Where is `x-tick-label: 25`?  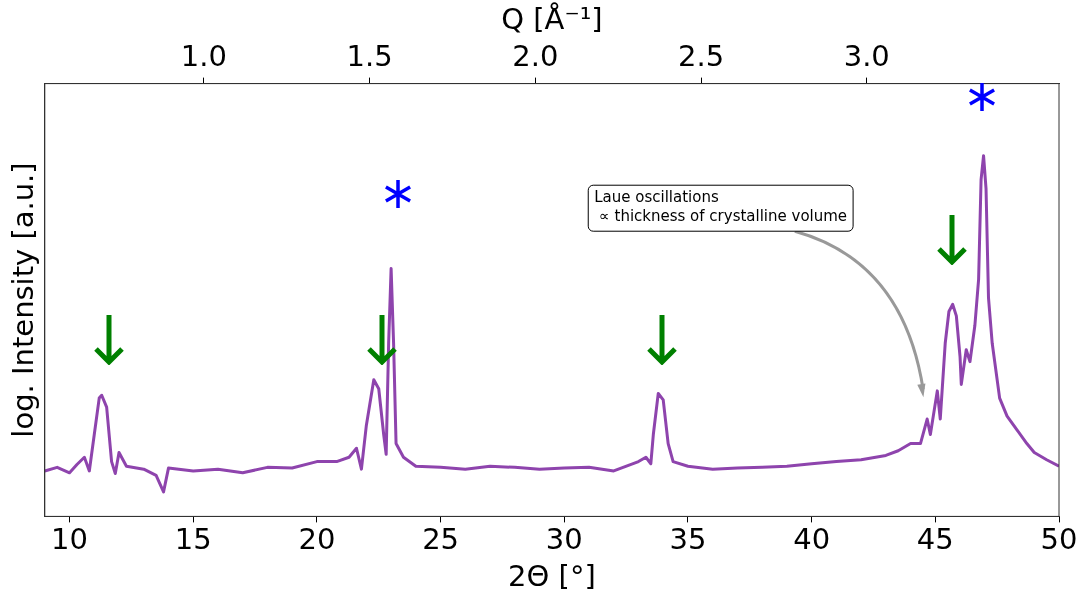
x-tick-label: 25 is located at coordinates (441, 539).